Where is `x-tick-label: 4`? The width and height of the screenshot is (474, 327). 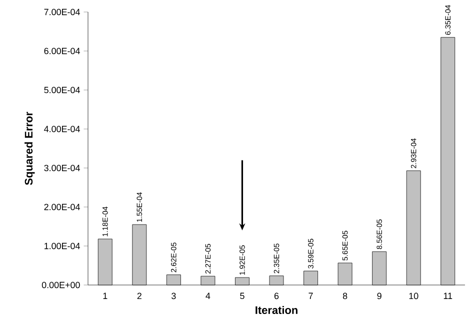 x-tick-label: 4 is located at coordinates (208, 295).